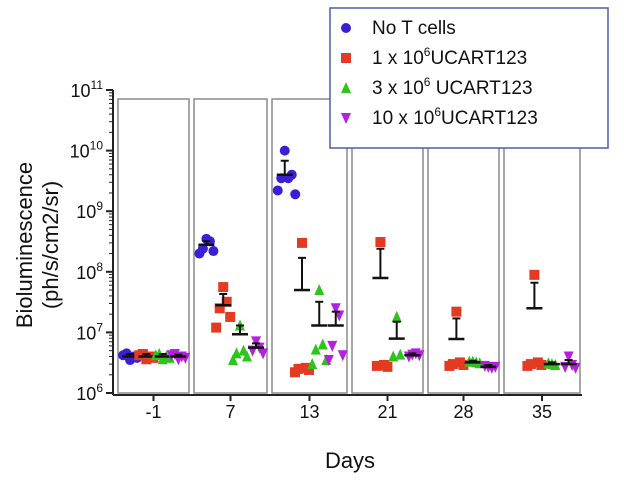 The image size is (624, 483). What do you see at coordinates (350, 460) in the screenshot?
I see `x-axis-label: Days` at bounding box center [350, 460].